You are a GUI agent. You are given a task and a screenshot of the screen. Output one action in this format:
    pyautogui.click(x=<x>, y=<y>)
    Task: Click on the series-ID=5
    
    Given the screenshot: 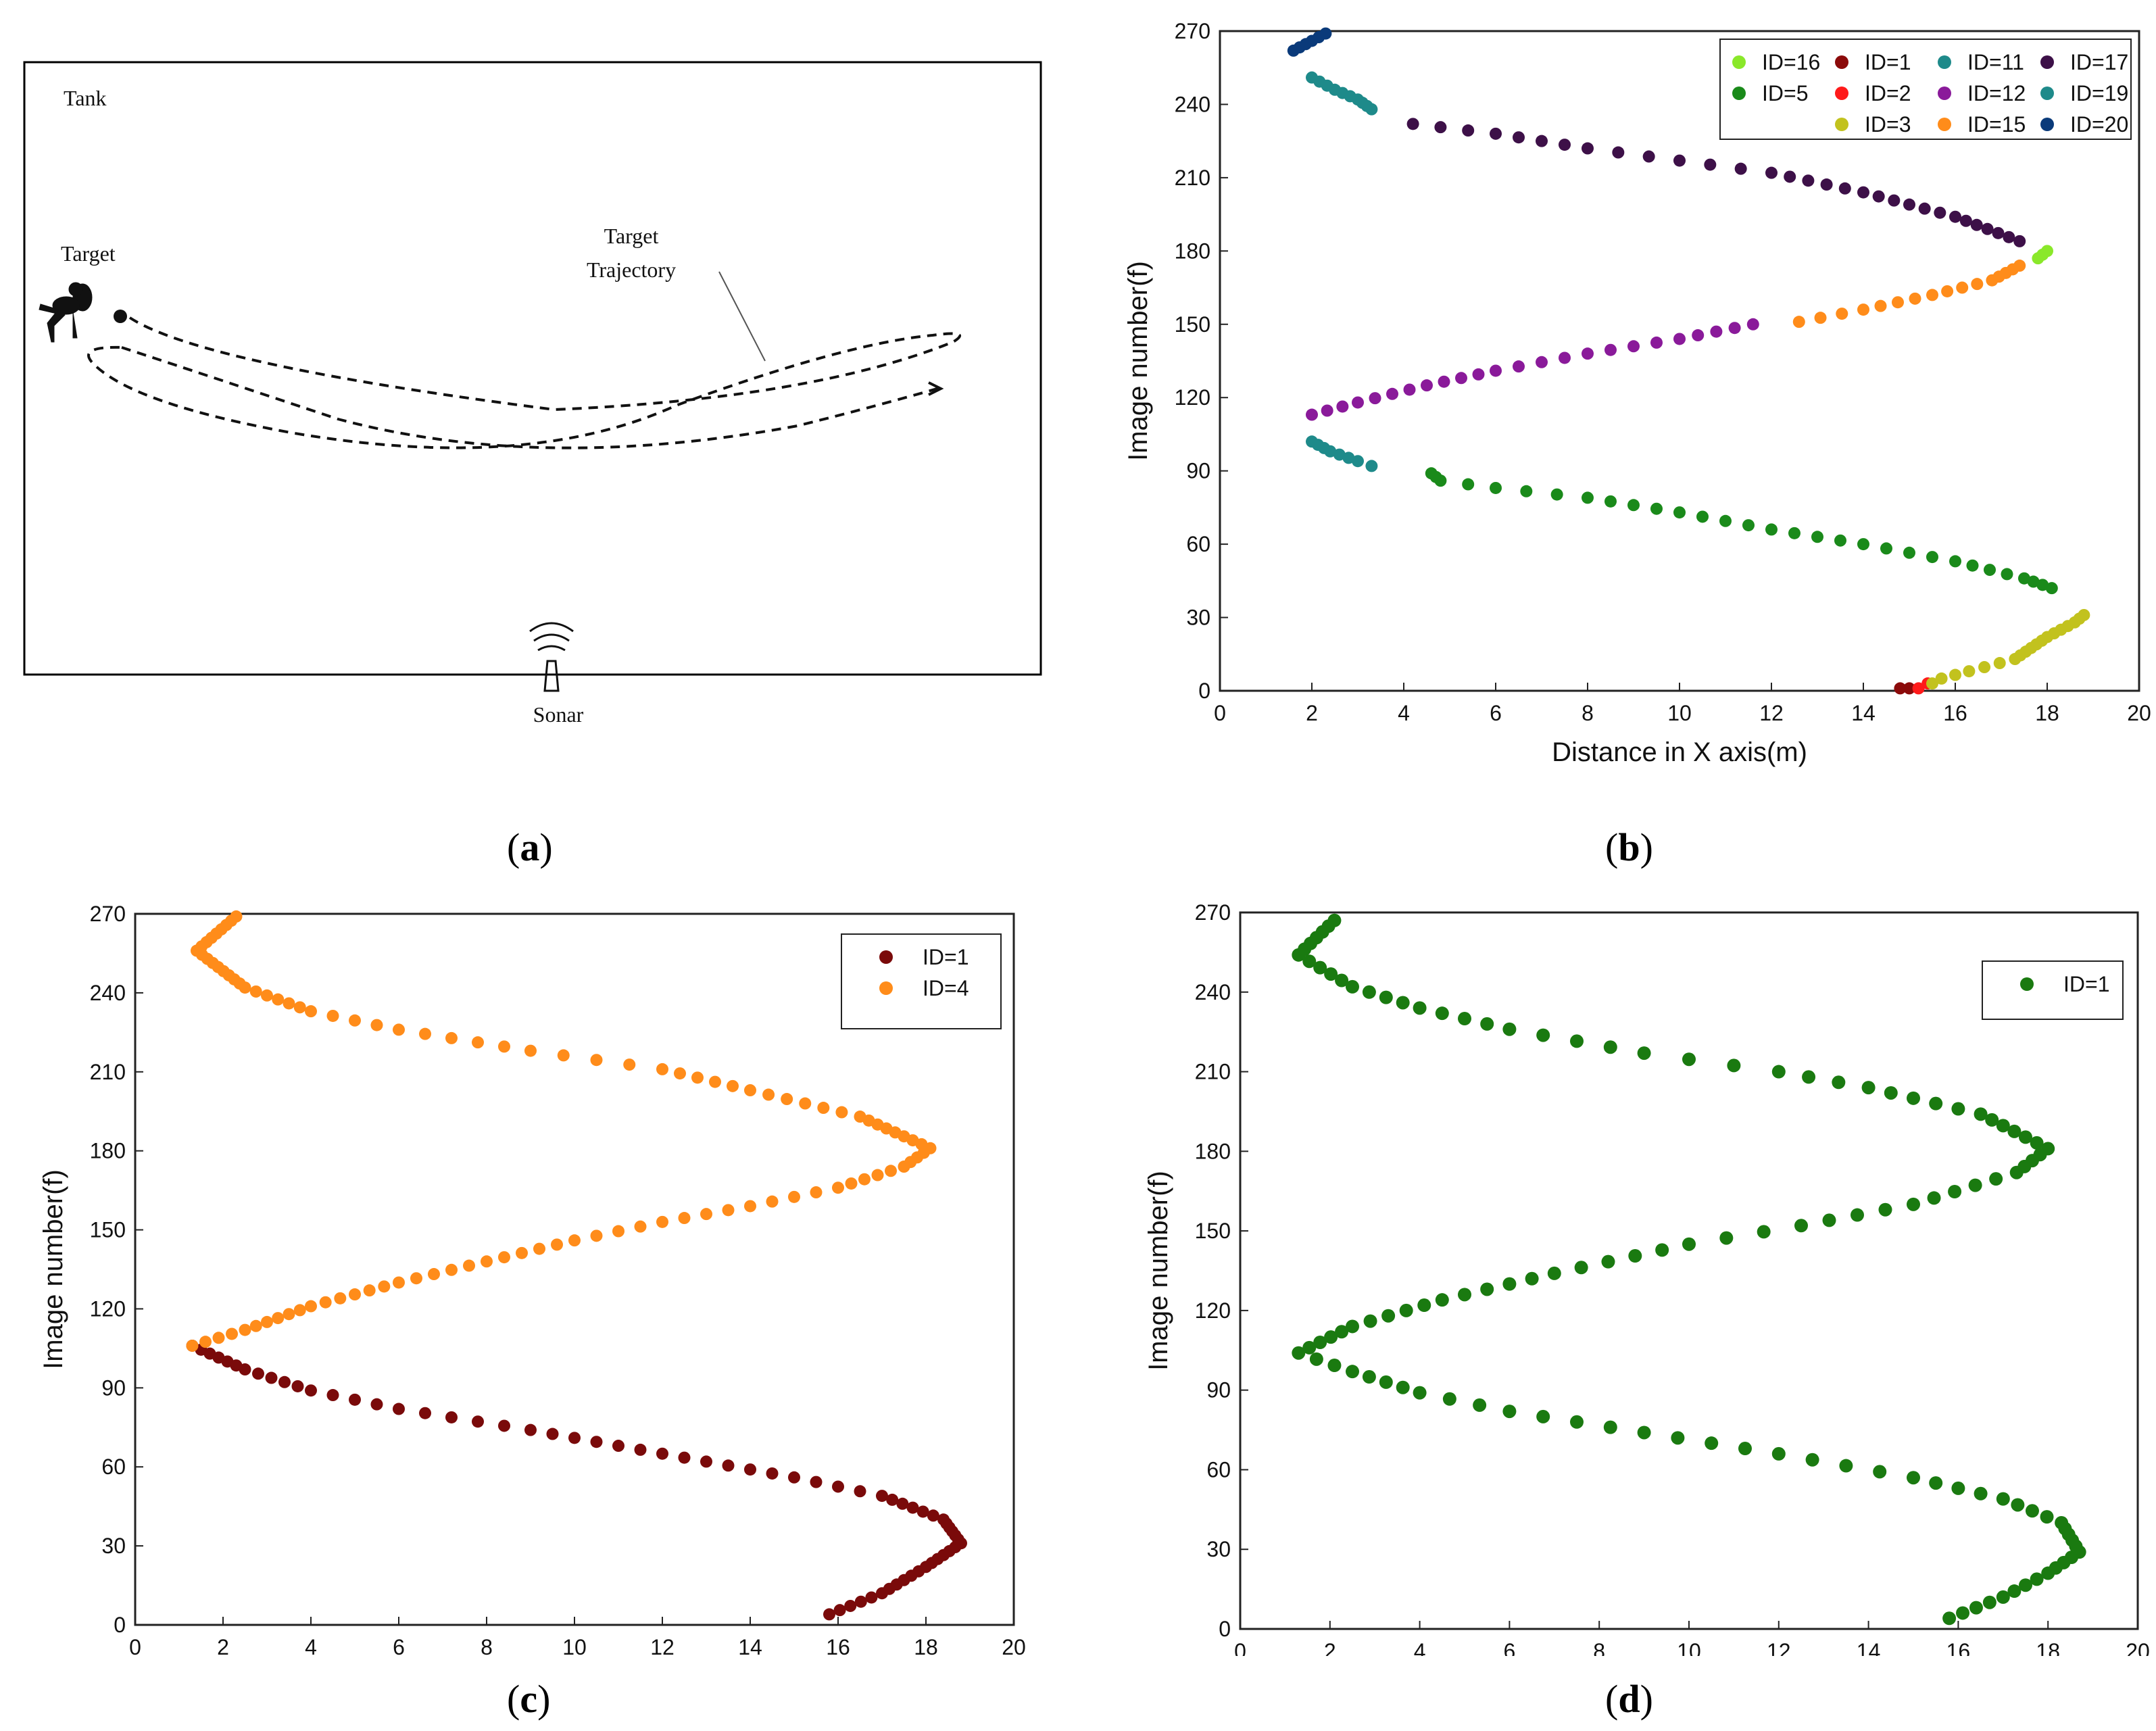 What is the action you would take?
    pyautogui.click(x=1741, y=531)
    